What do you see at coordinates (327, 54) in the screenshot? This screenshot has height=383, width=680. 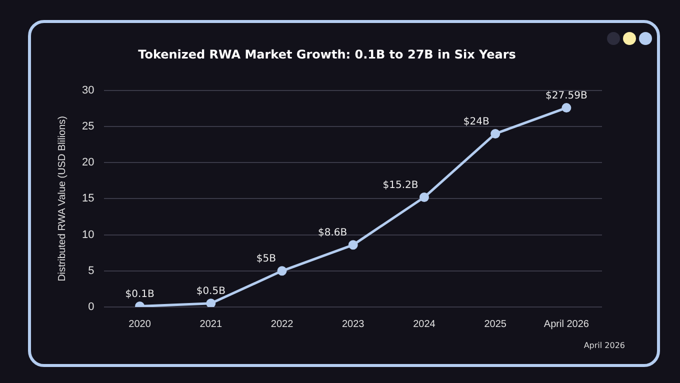 I see `chart-title: Tokenized RWA Market Growth: 0.1B to 27B in Six Years` at bounding box center [327, 54].